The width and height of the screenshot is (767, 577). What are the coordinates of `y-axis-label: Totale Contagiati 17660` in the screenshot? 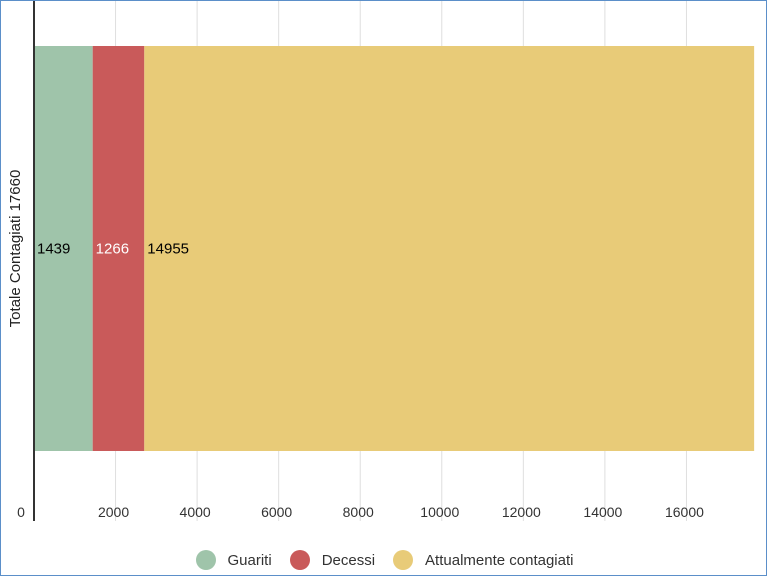 It's located at (15, 249).